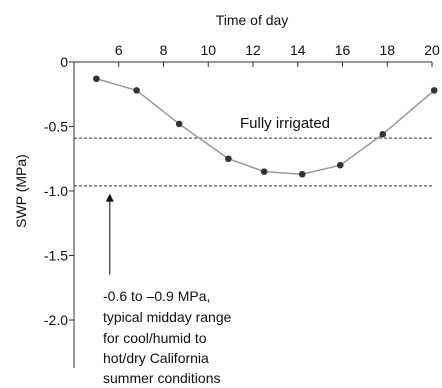 This screenshot has width=442, height=388. What do you see at coordinates (277, 54) in the screenshot?
I see `x-ticks: 6 8 10 12 14 16 18 20` at bounding box center [277, 54].